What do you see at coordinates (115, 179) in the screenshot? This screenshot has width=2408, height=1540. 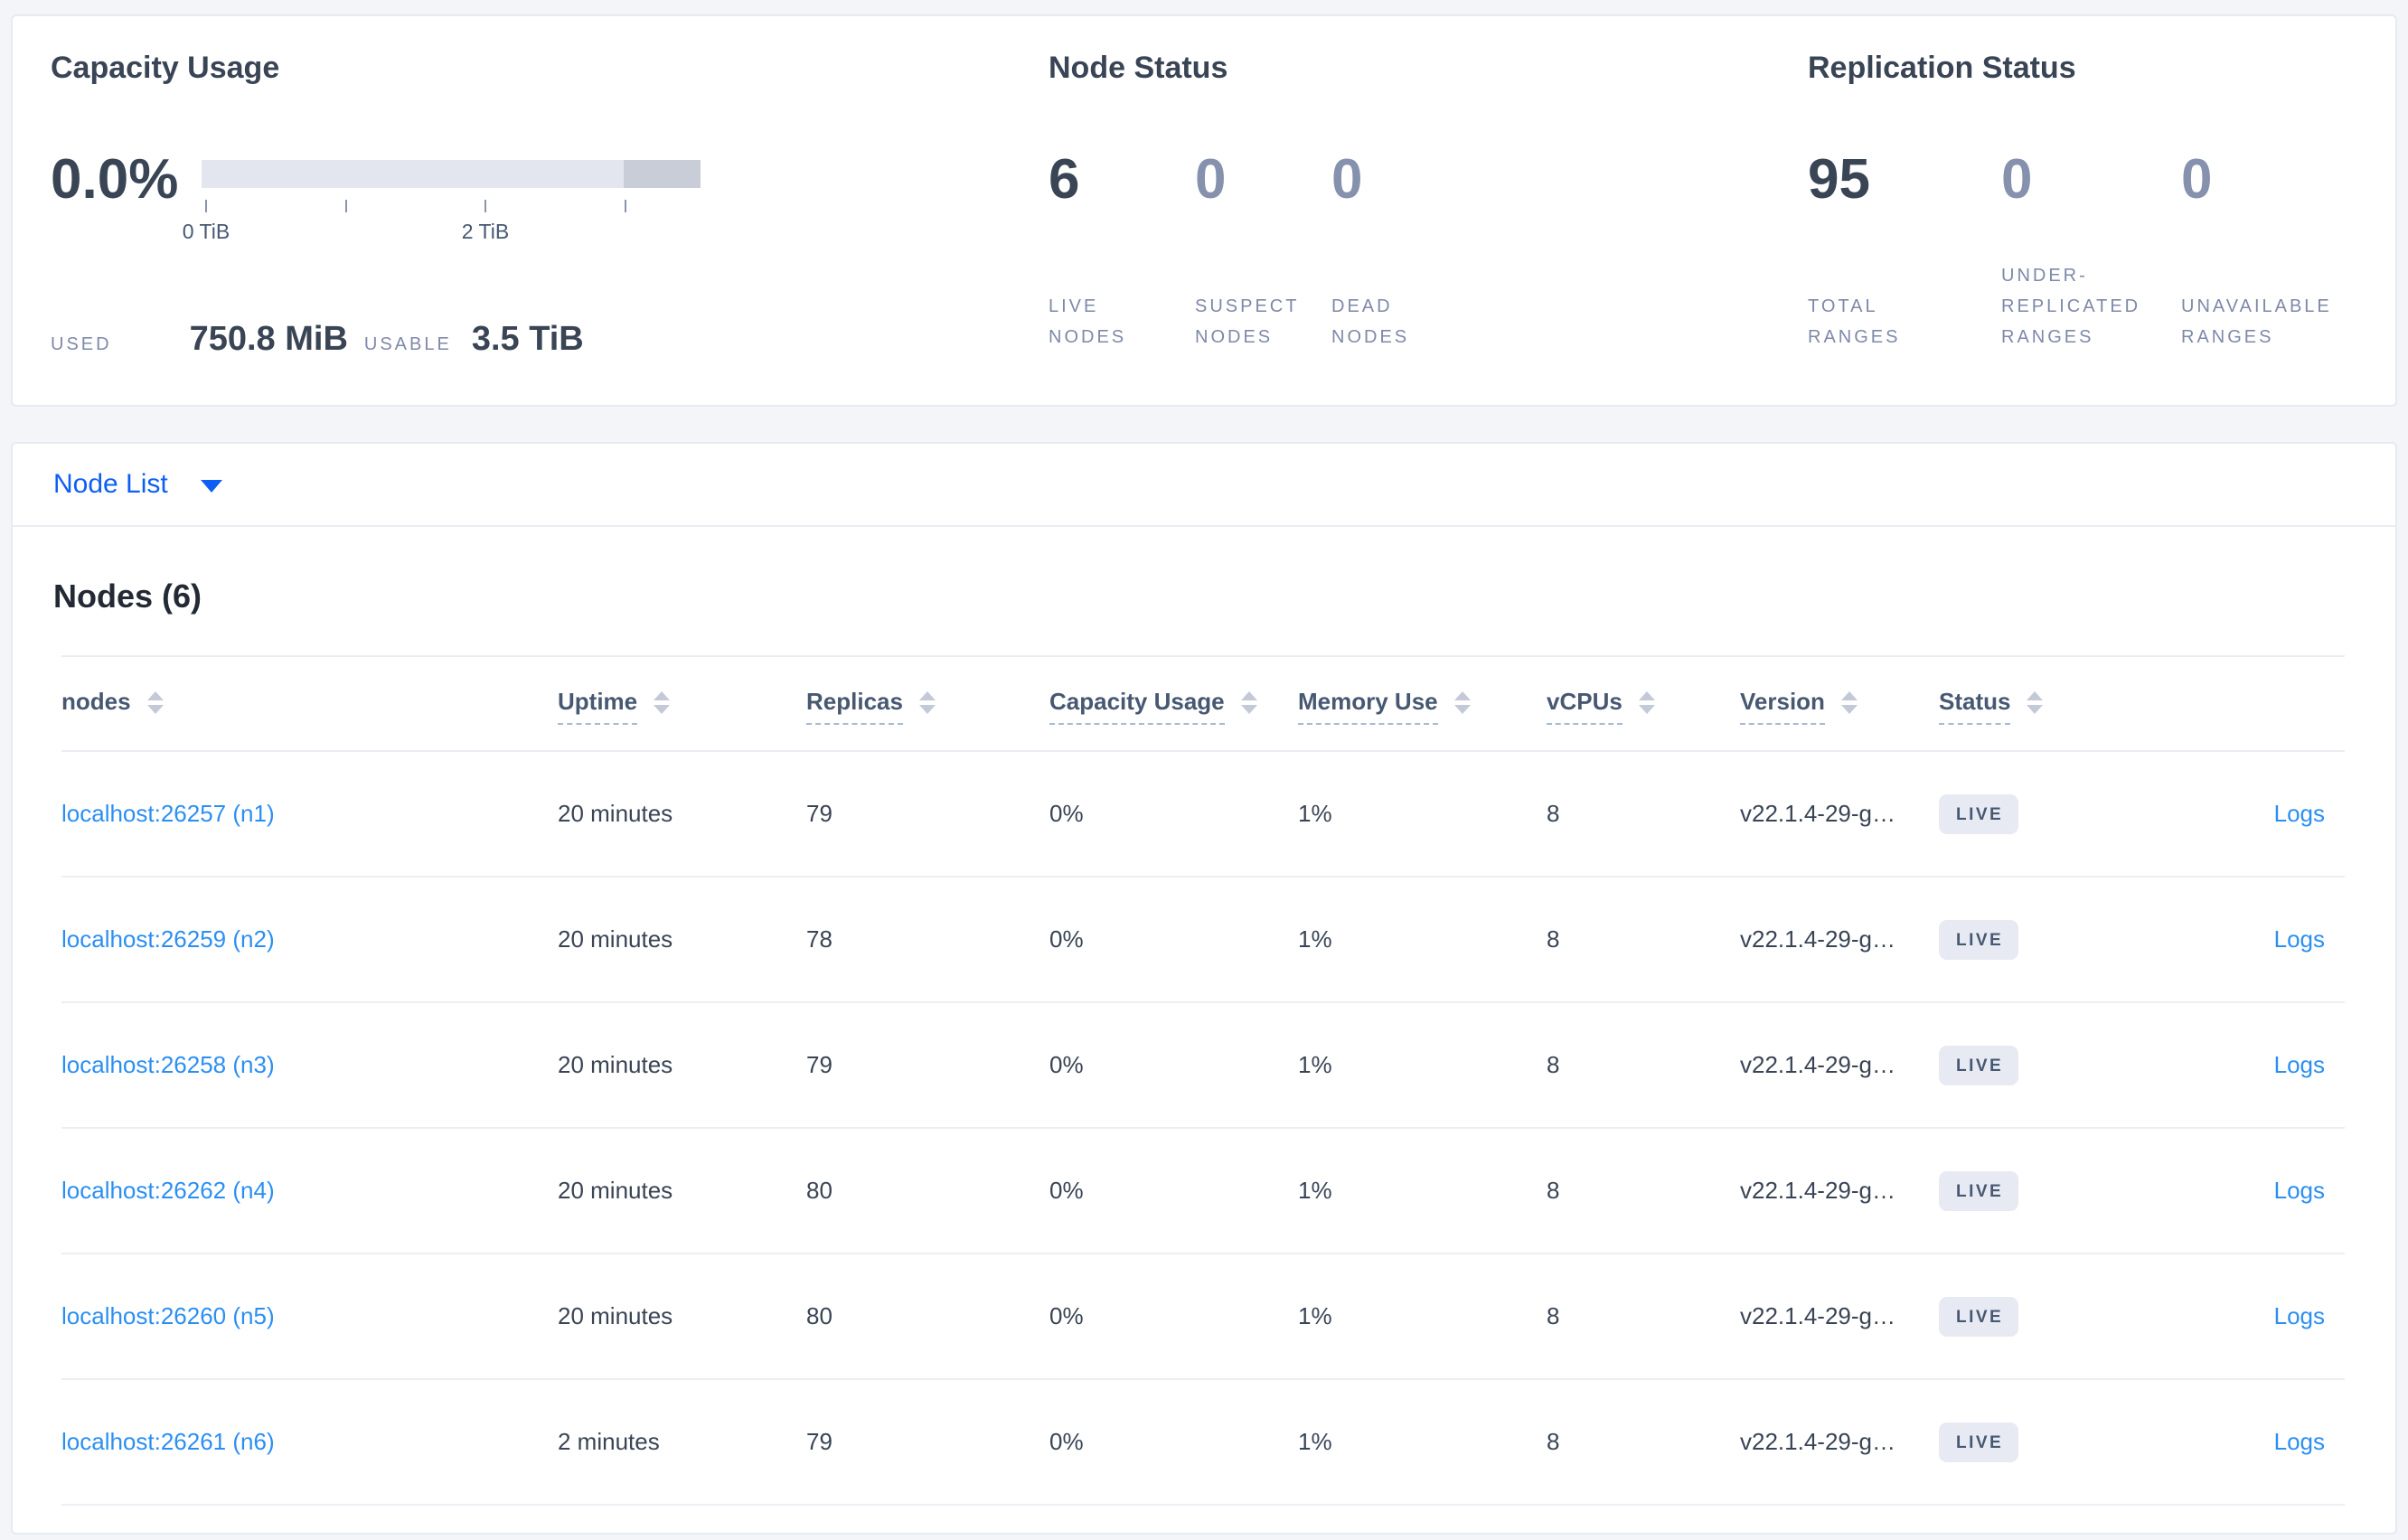 I see `capacity-used-percent: 0.0%` at bounding box center [115, 179].